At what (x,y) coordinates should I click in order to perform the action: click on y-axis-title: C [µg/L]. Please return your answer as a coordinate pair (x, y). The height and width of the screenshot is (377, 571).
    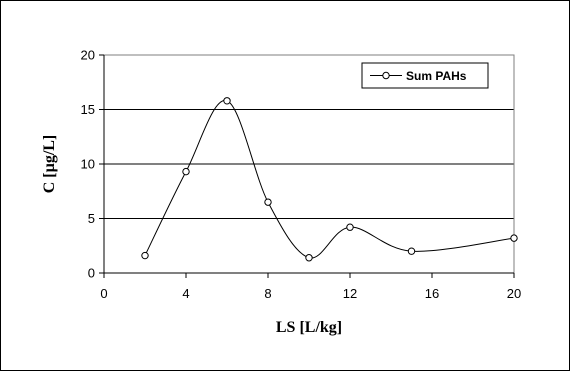
    Looking at the image, I should click on (49, 164).